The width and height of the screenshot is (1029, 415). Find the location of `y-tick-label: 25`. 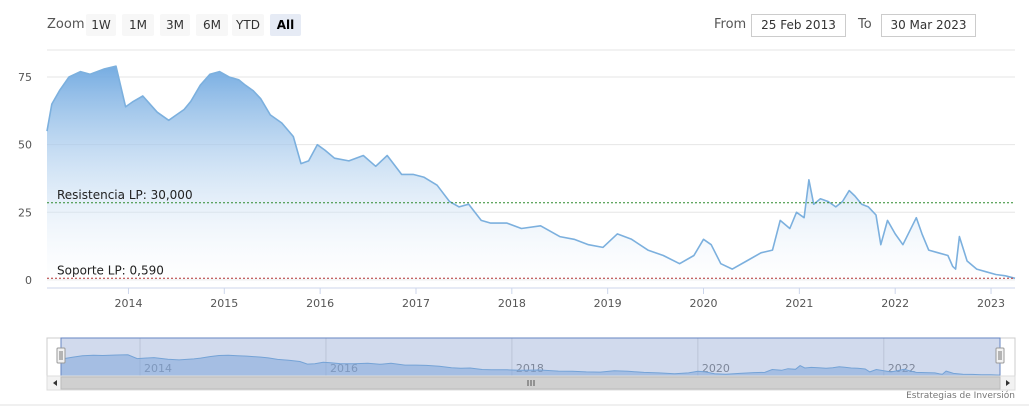

y-tick-label: 25 is located at coordinates (25, 212).